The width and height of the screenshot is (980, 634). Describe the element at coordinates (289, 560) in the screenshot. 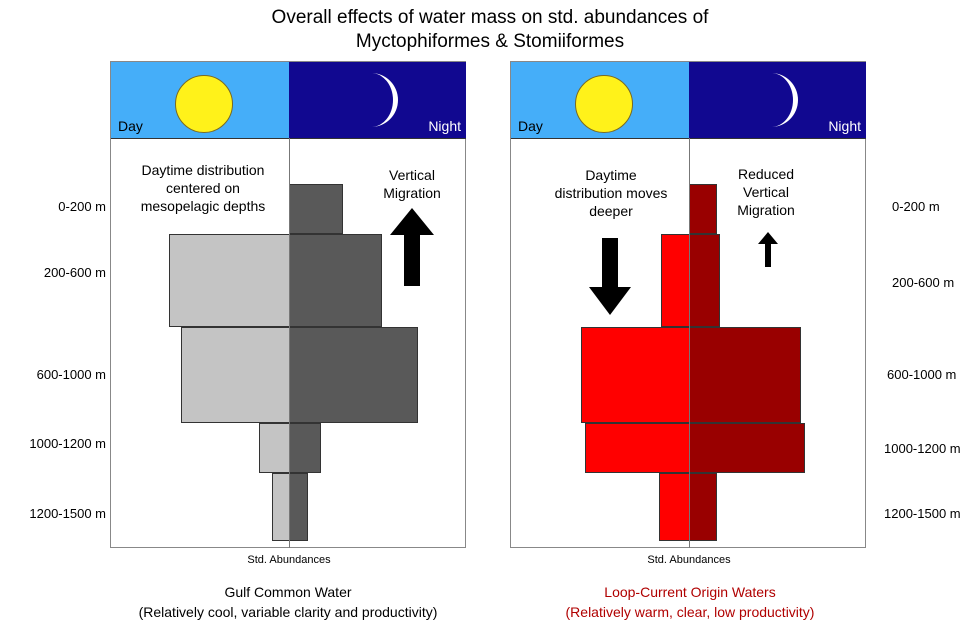

I see `x-axis-label-left: Std. Abundances` at that location.